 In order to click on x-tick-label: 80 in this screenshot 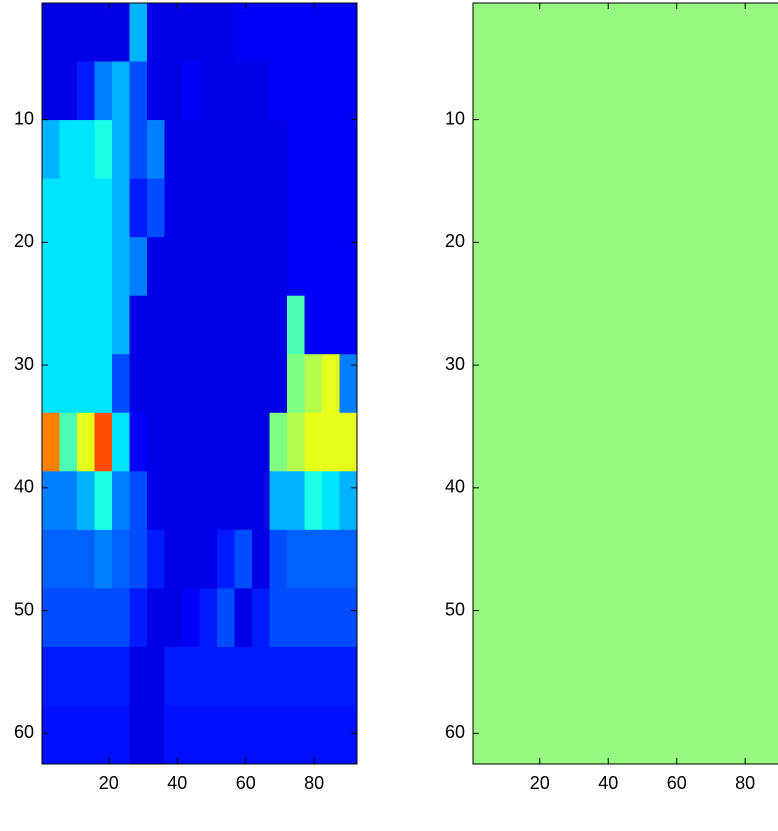, I will do `click(314, 783)`.